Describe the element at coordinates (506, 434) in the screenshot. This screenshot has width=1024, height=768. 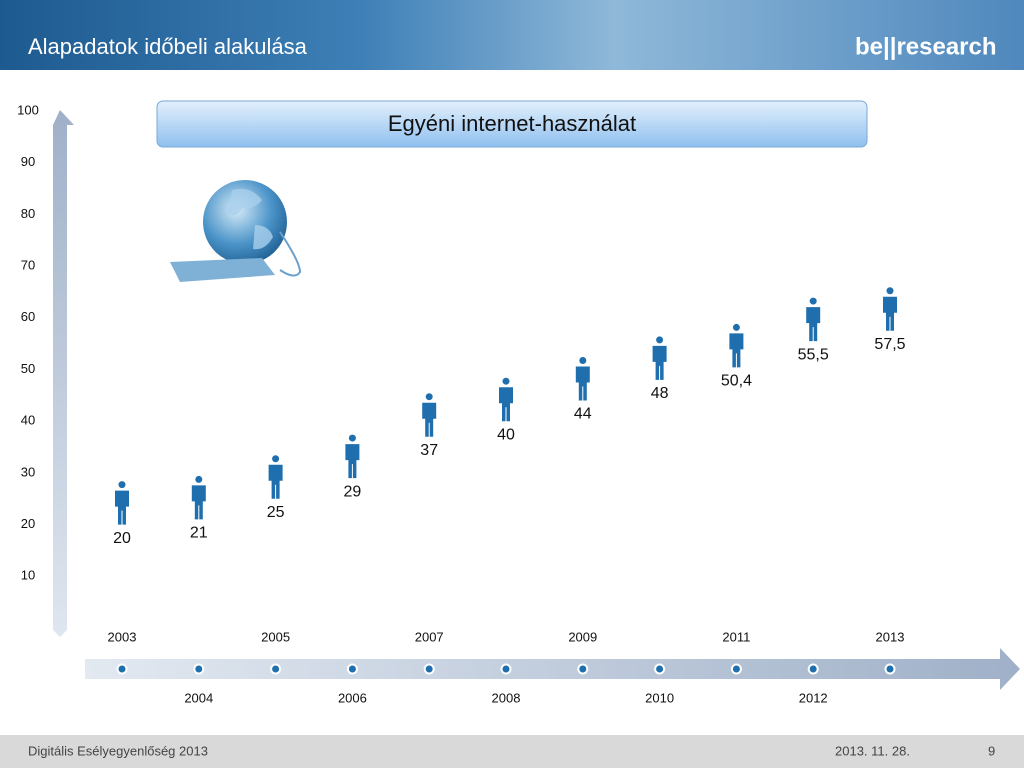
I see `data-label: 40` at that location.